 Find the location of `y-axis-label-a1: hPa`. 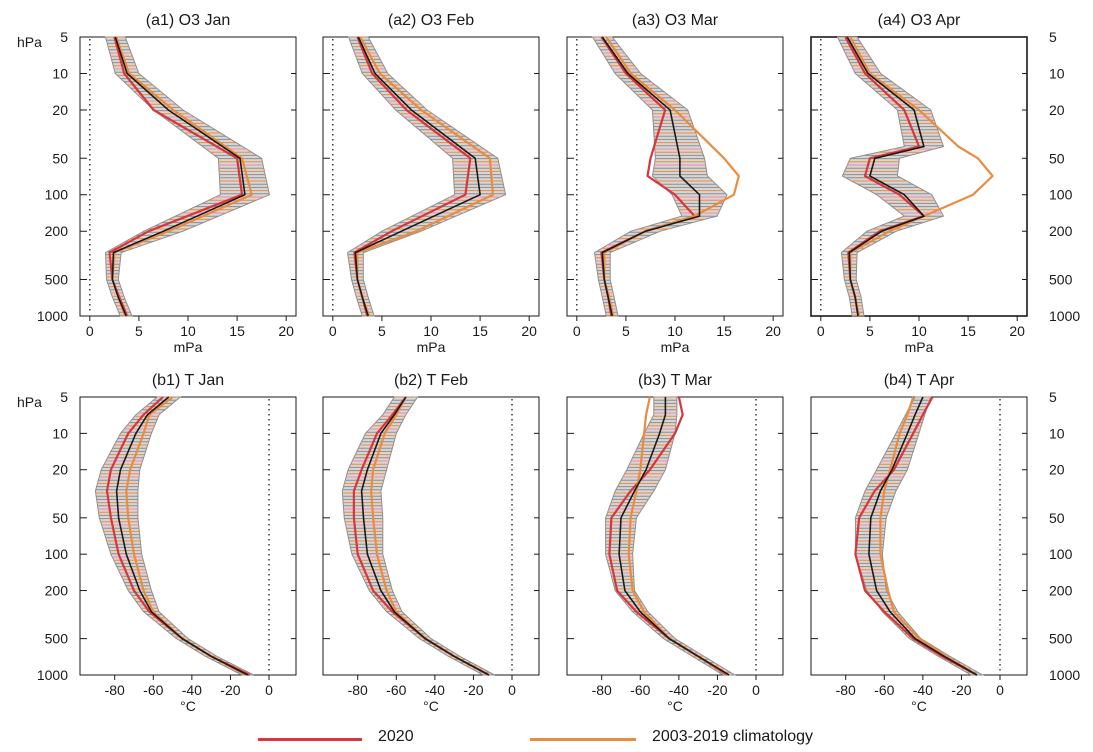

y-axis-label-a1: hPa is located at coordinates (29, 42).